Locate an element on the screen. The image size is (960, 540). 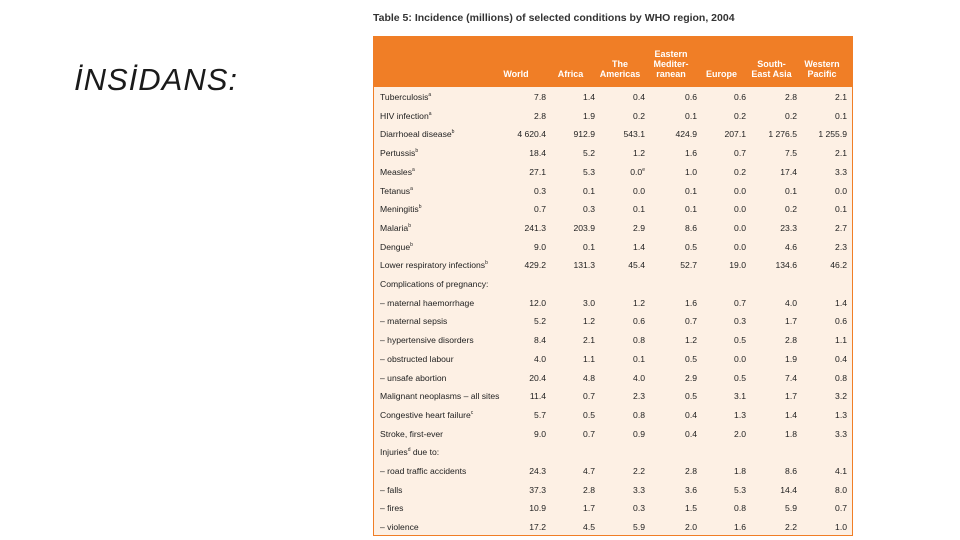
footnote-marker: a is located at coordinates (430, 95).